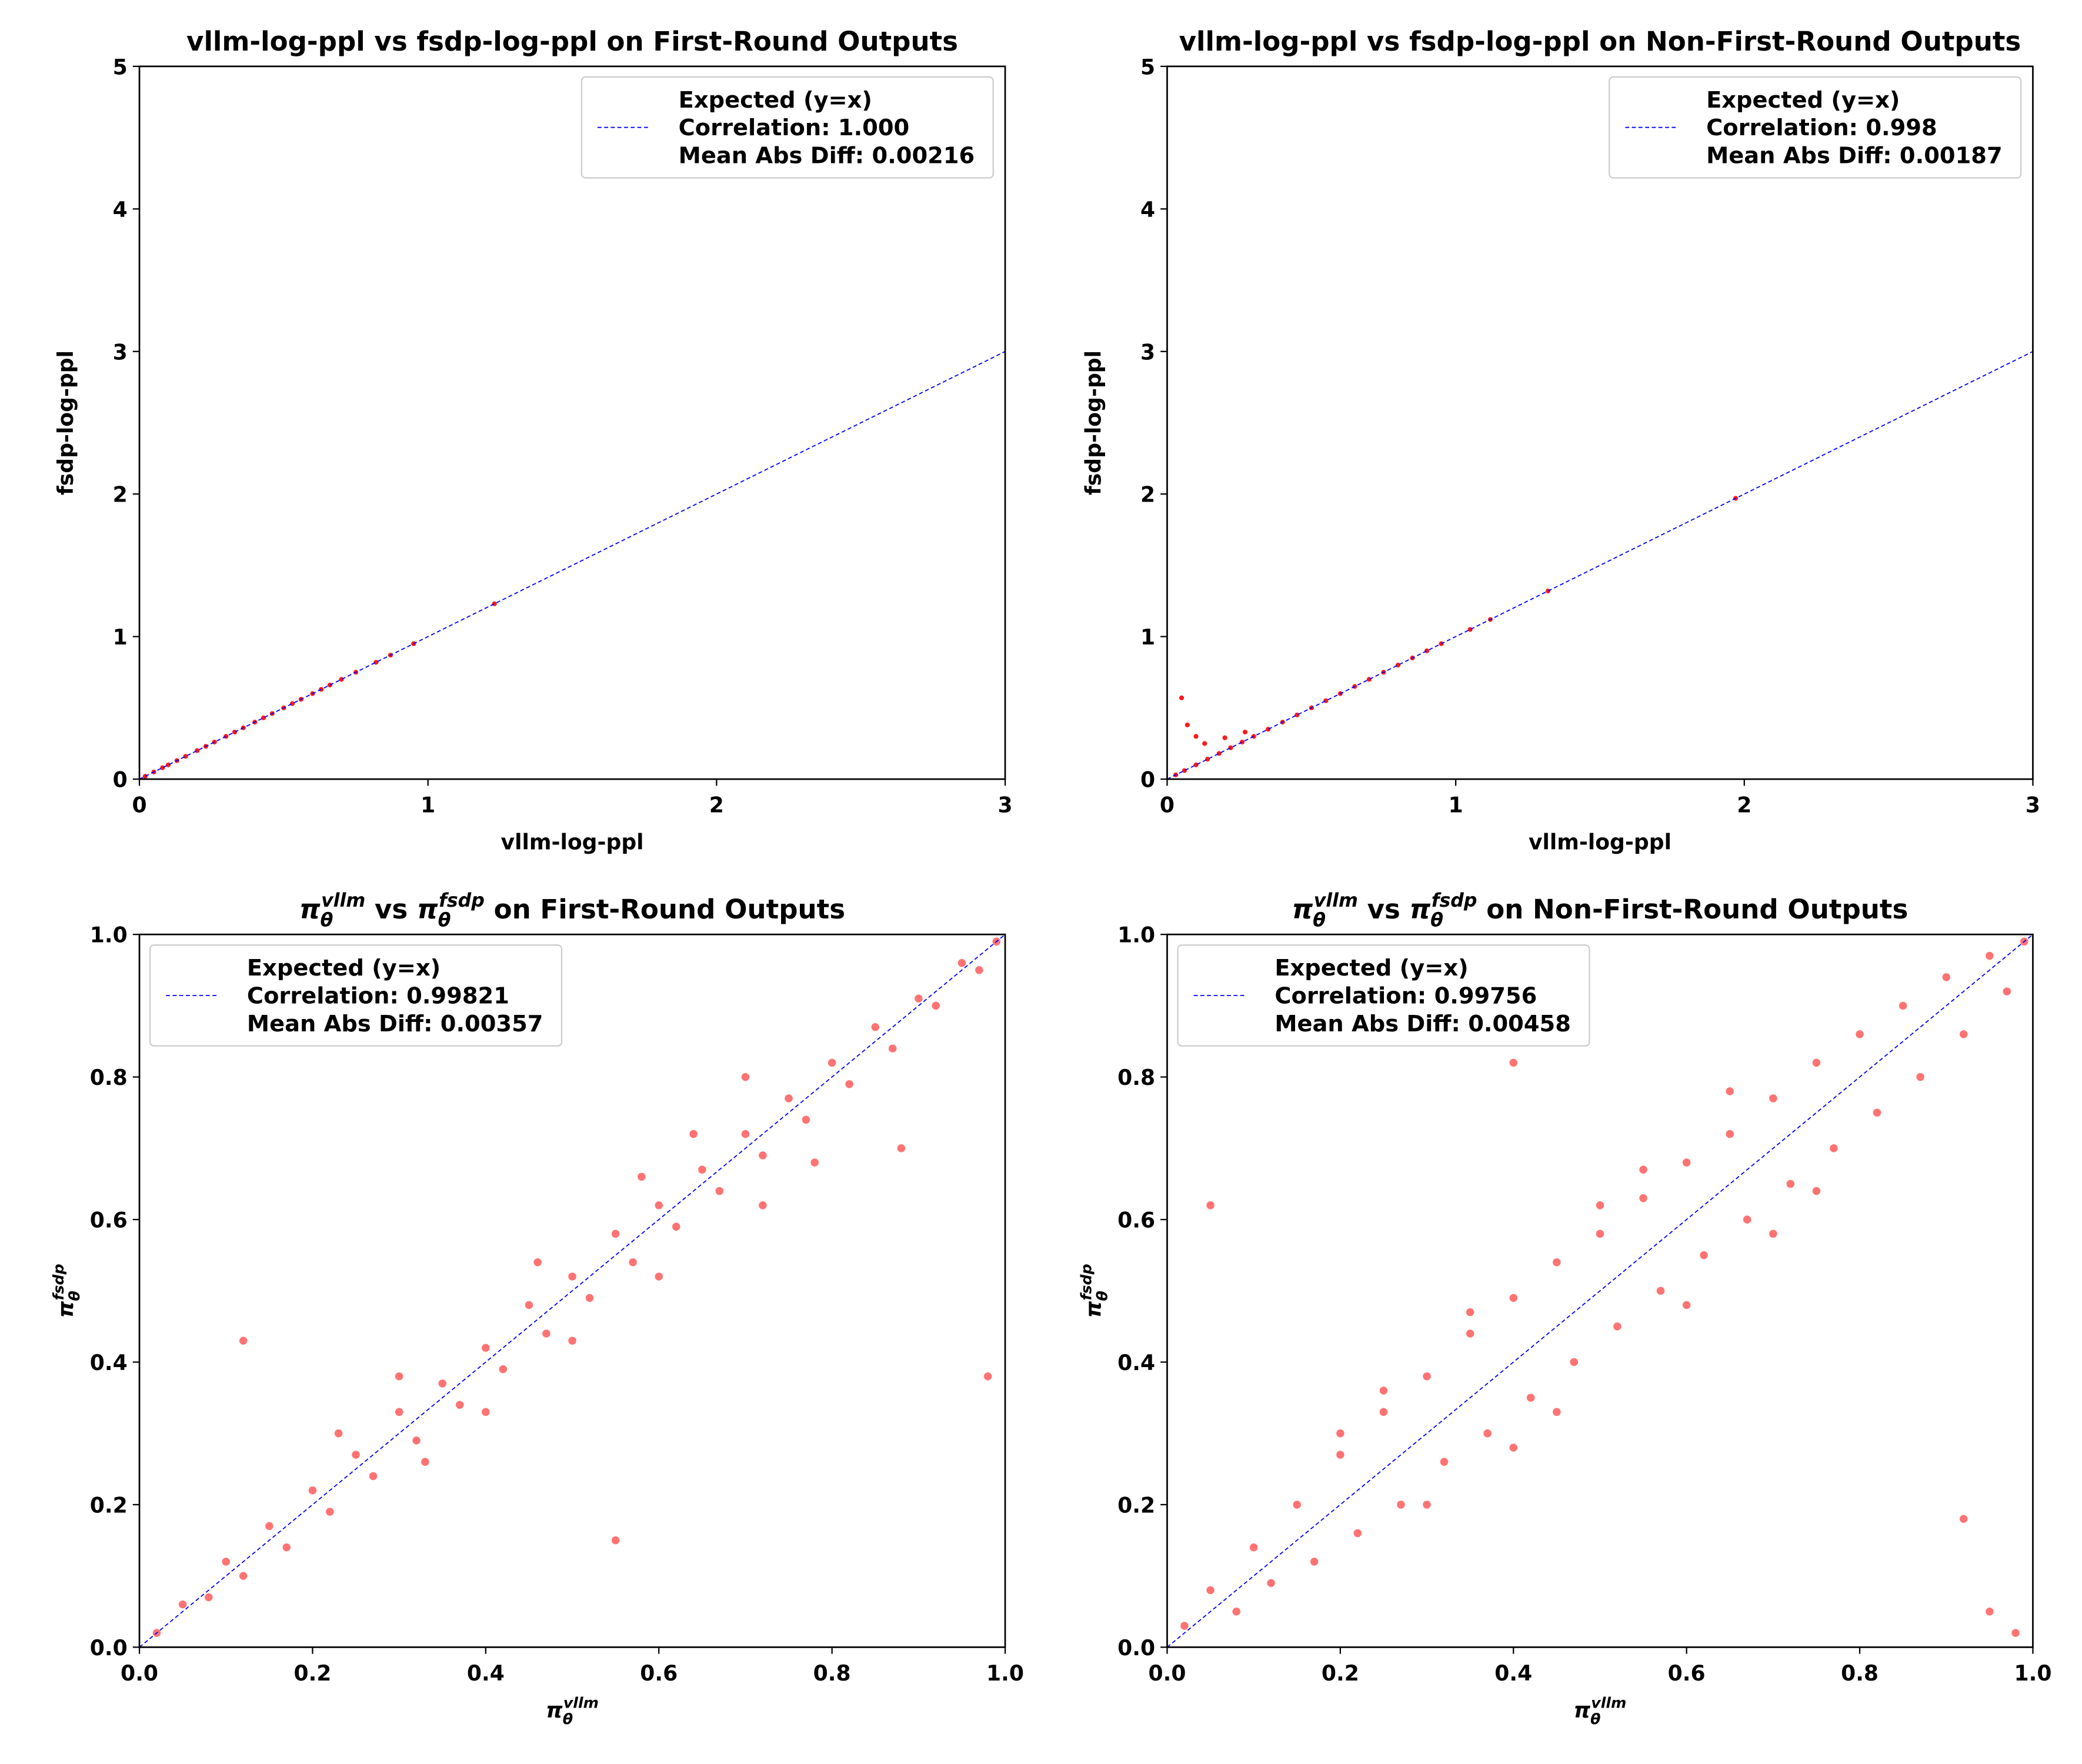  I want to click on y-axis-label: πθfsdp, so click(1094, 1291).